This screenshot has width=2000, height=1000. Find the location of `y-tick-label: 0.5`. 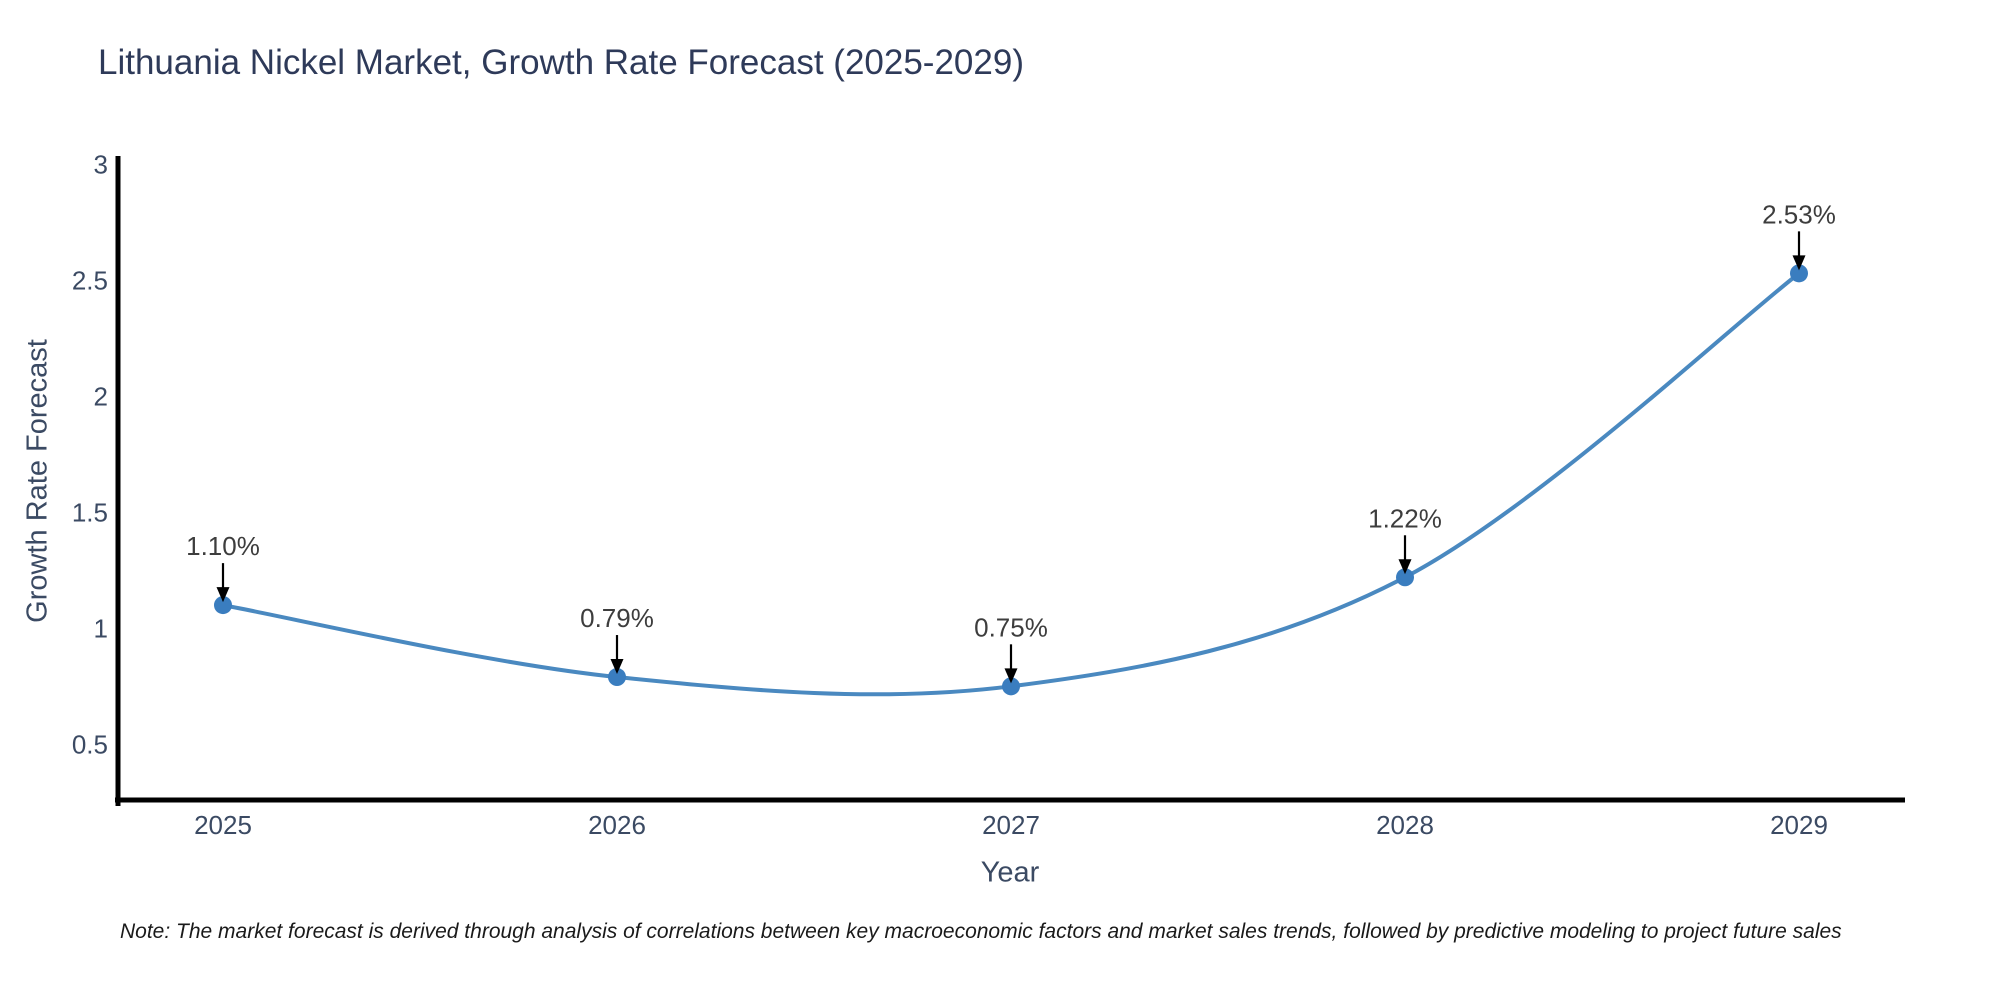

y-tick-label: 0.5 is located at coordinates (90, 744).